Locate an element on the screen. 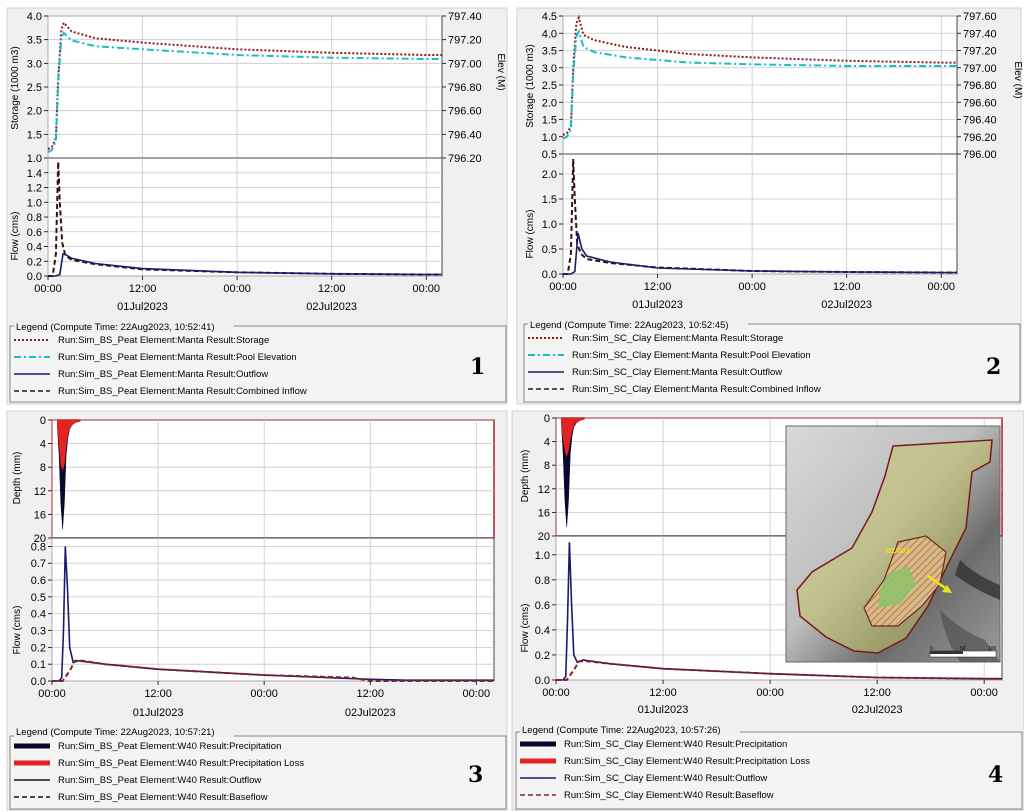 Image resolution: width=1024 pixels, height=812 pixels. outlet-arrow is located at coordinates (938, 583).